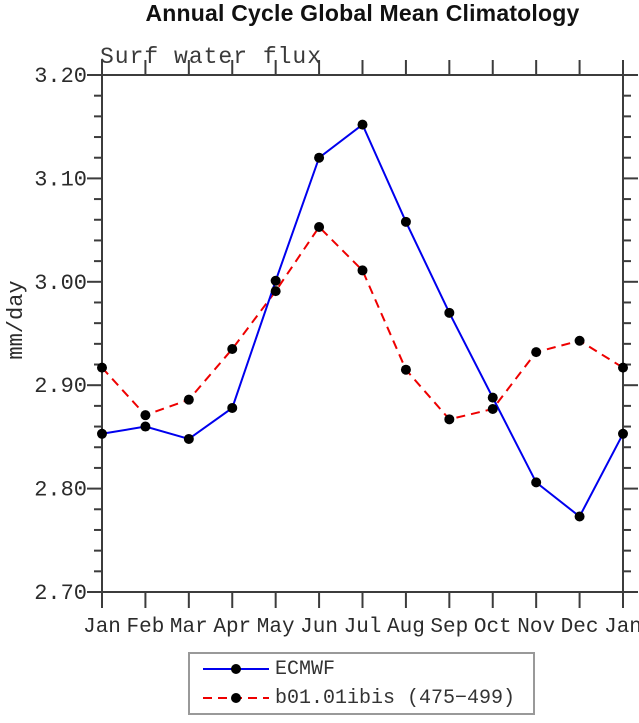  Describe the element at coordinates (362, 13) in the screenshot. I see `chart-title: Annual Cycle Global Mean Climatology` at that location.